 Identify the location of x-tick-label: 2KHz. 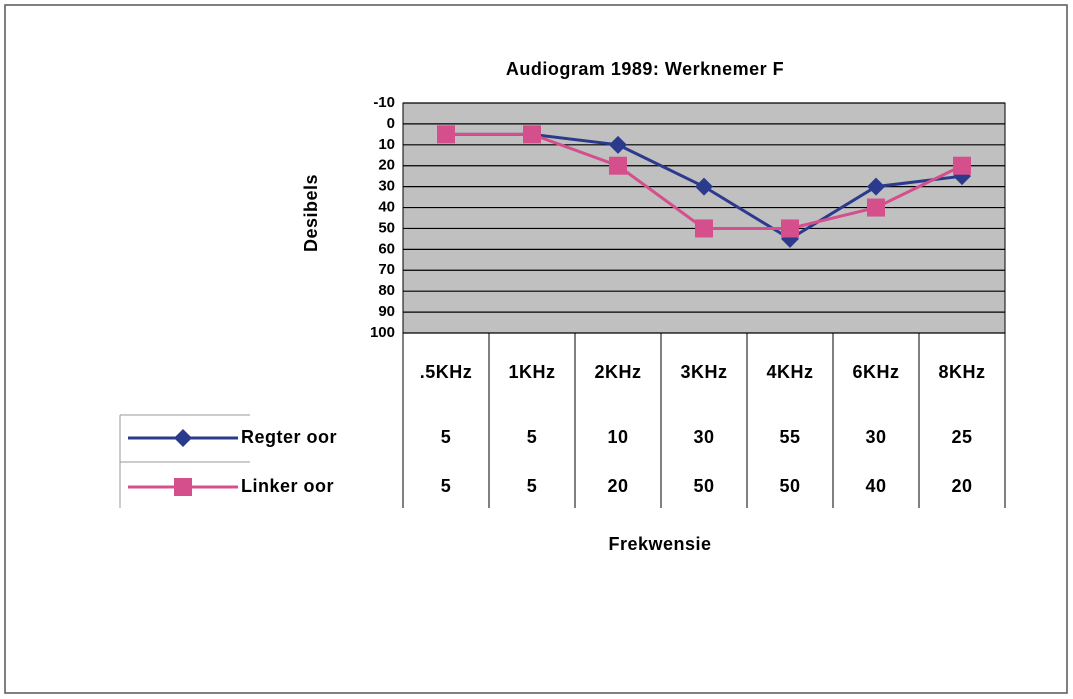
(617, 372).